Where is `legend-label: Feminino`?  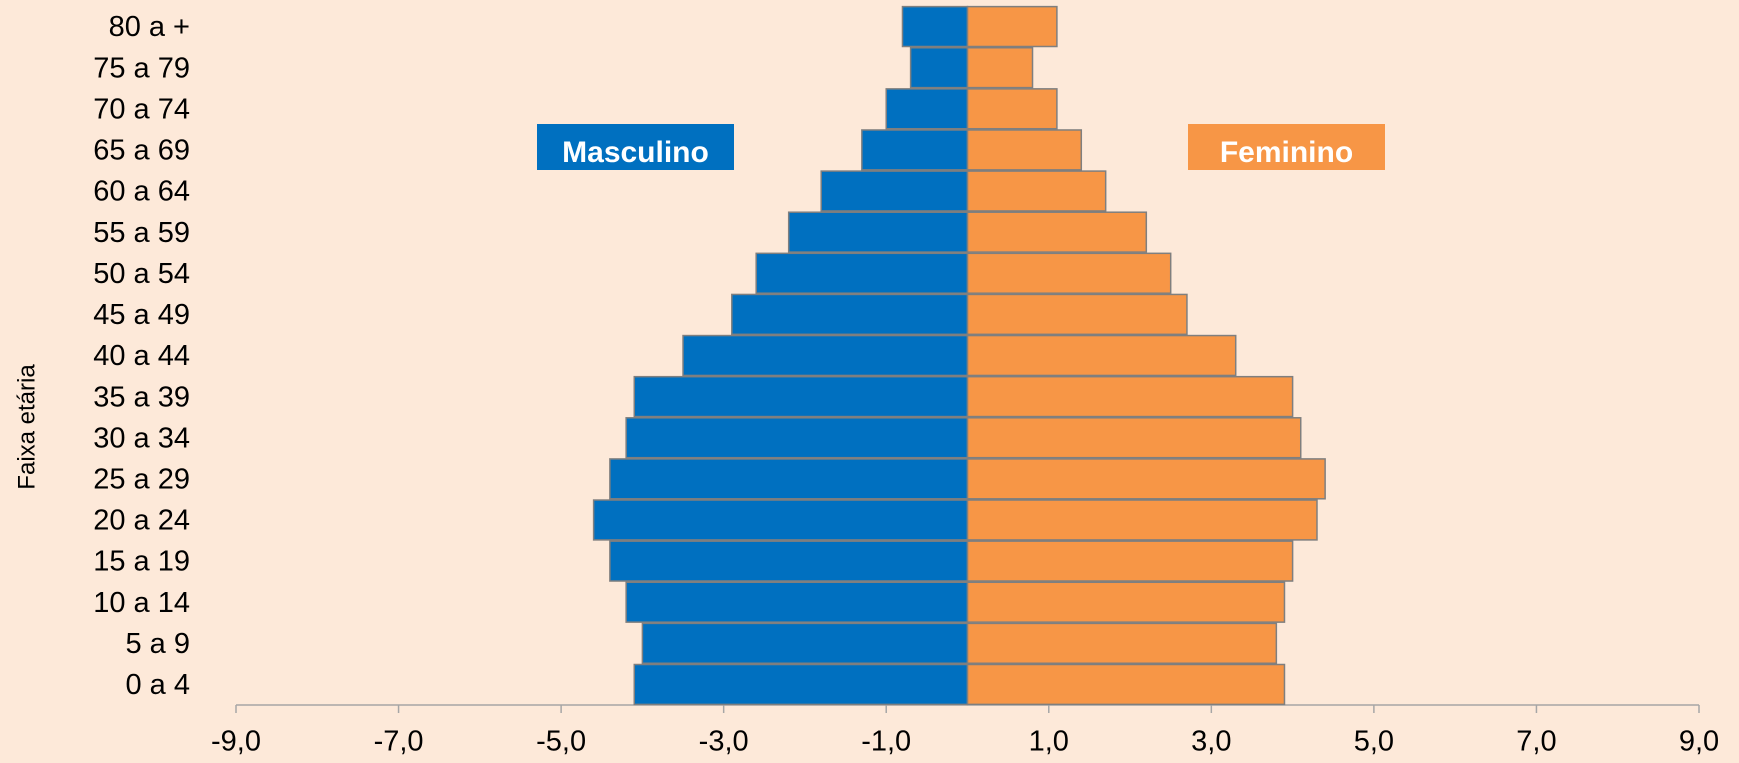
legend-label: Feminino is located at coordinates (1286, 152).